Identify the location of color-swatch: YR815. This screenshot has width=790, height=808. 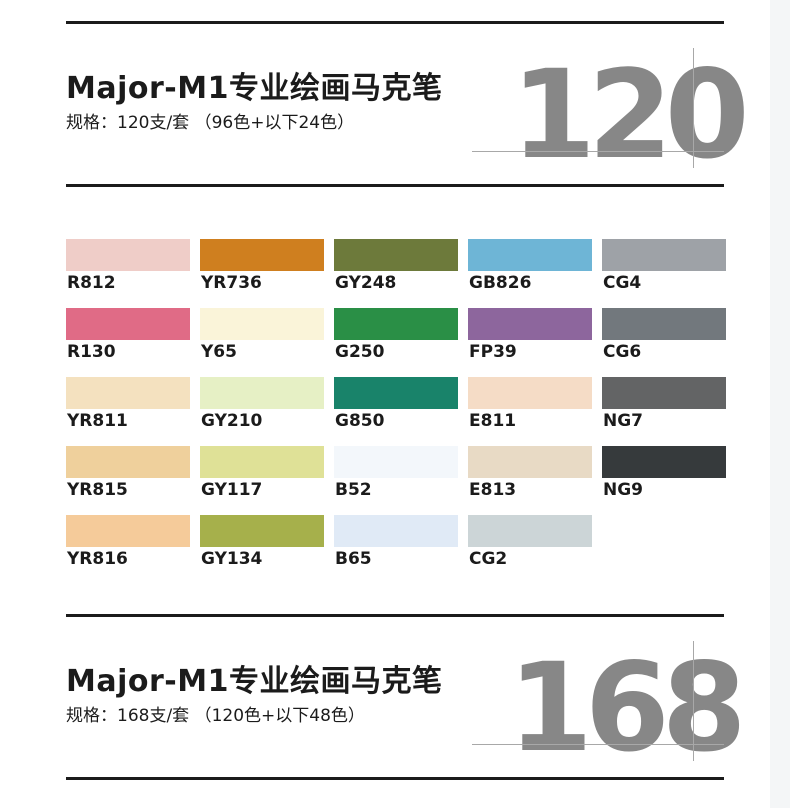
(128, 473).